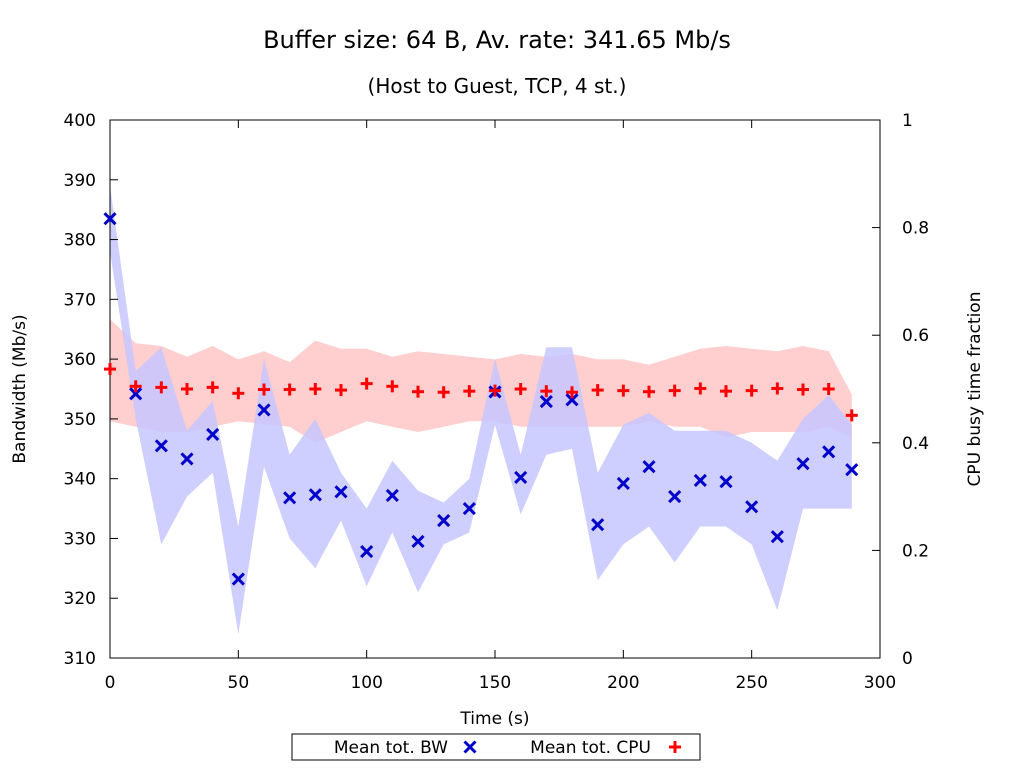 This screenshot has width=1024, height=768. I want to click on y-tick-label: 370, so click(80, 300).